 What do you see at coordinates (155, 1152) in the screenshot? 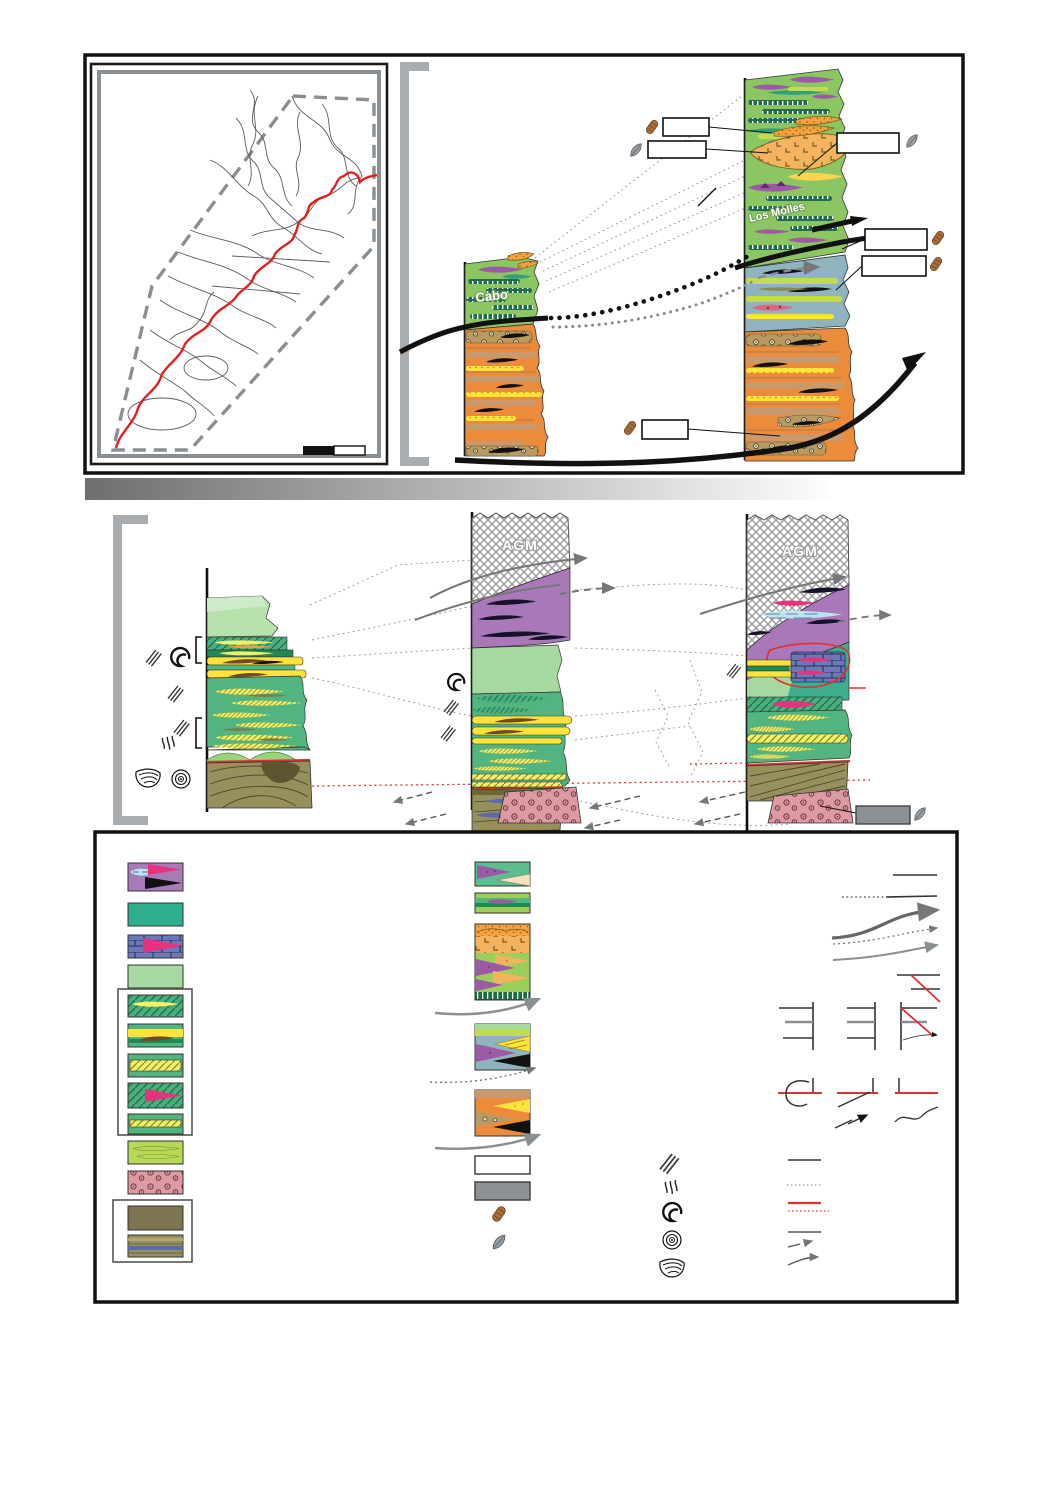
I see `swatch-lime-lenses` at bounding box center [155, 1152].